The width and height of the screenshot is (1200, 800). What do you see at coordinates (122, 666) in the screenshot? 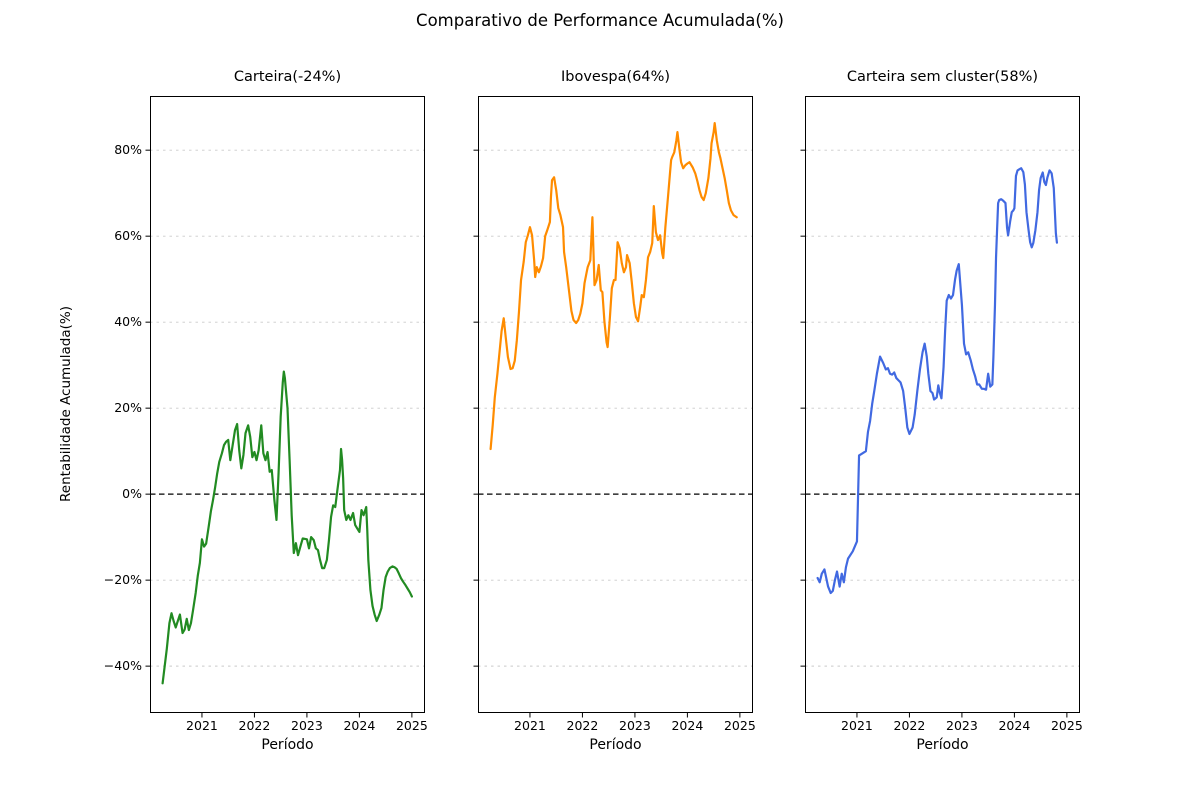
I see `y-tick-label: −40%` at bounding box center [122, 666].